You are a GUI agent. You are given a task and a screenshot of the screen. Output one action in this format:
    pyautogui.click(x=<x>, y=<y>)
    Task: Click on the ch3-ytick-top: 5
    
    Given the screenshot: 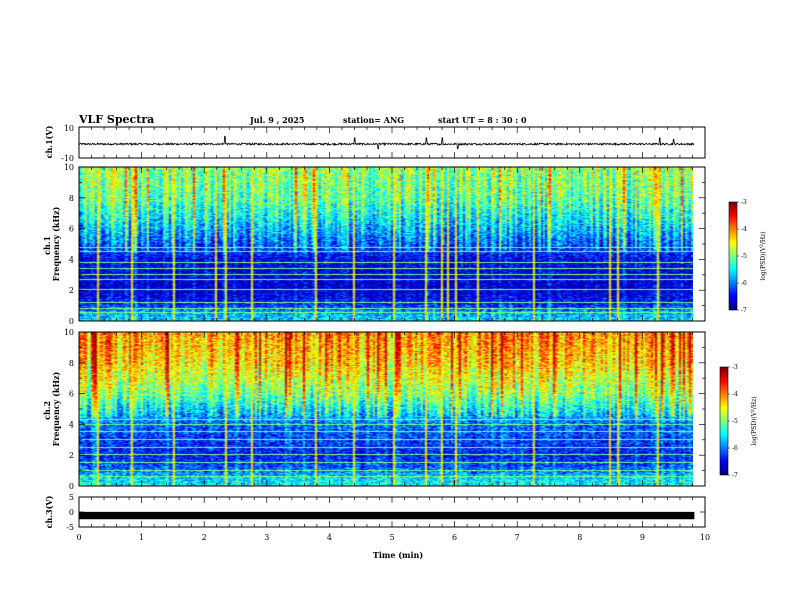 What is the action you would take?
    pyautogui.click(x=71, y=497)
    